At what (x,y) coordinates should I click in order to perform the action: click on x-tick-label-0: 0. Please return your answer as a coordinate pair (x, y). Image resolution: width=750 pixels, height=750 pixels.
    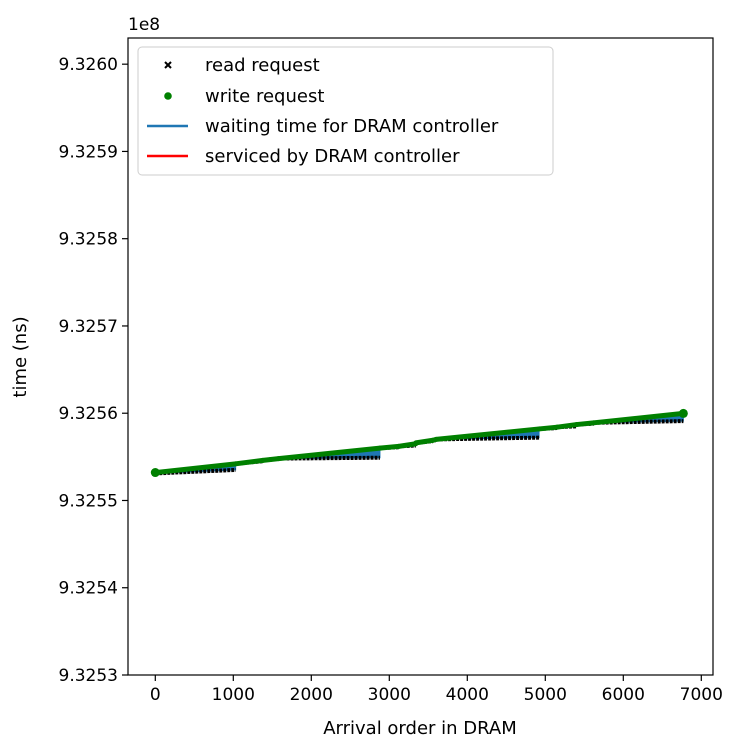
    Looking at the image, I should click on (155, 695).